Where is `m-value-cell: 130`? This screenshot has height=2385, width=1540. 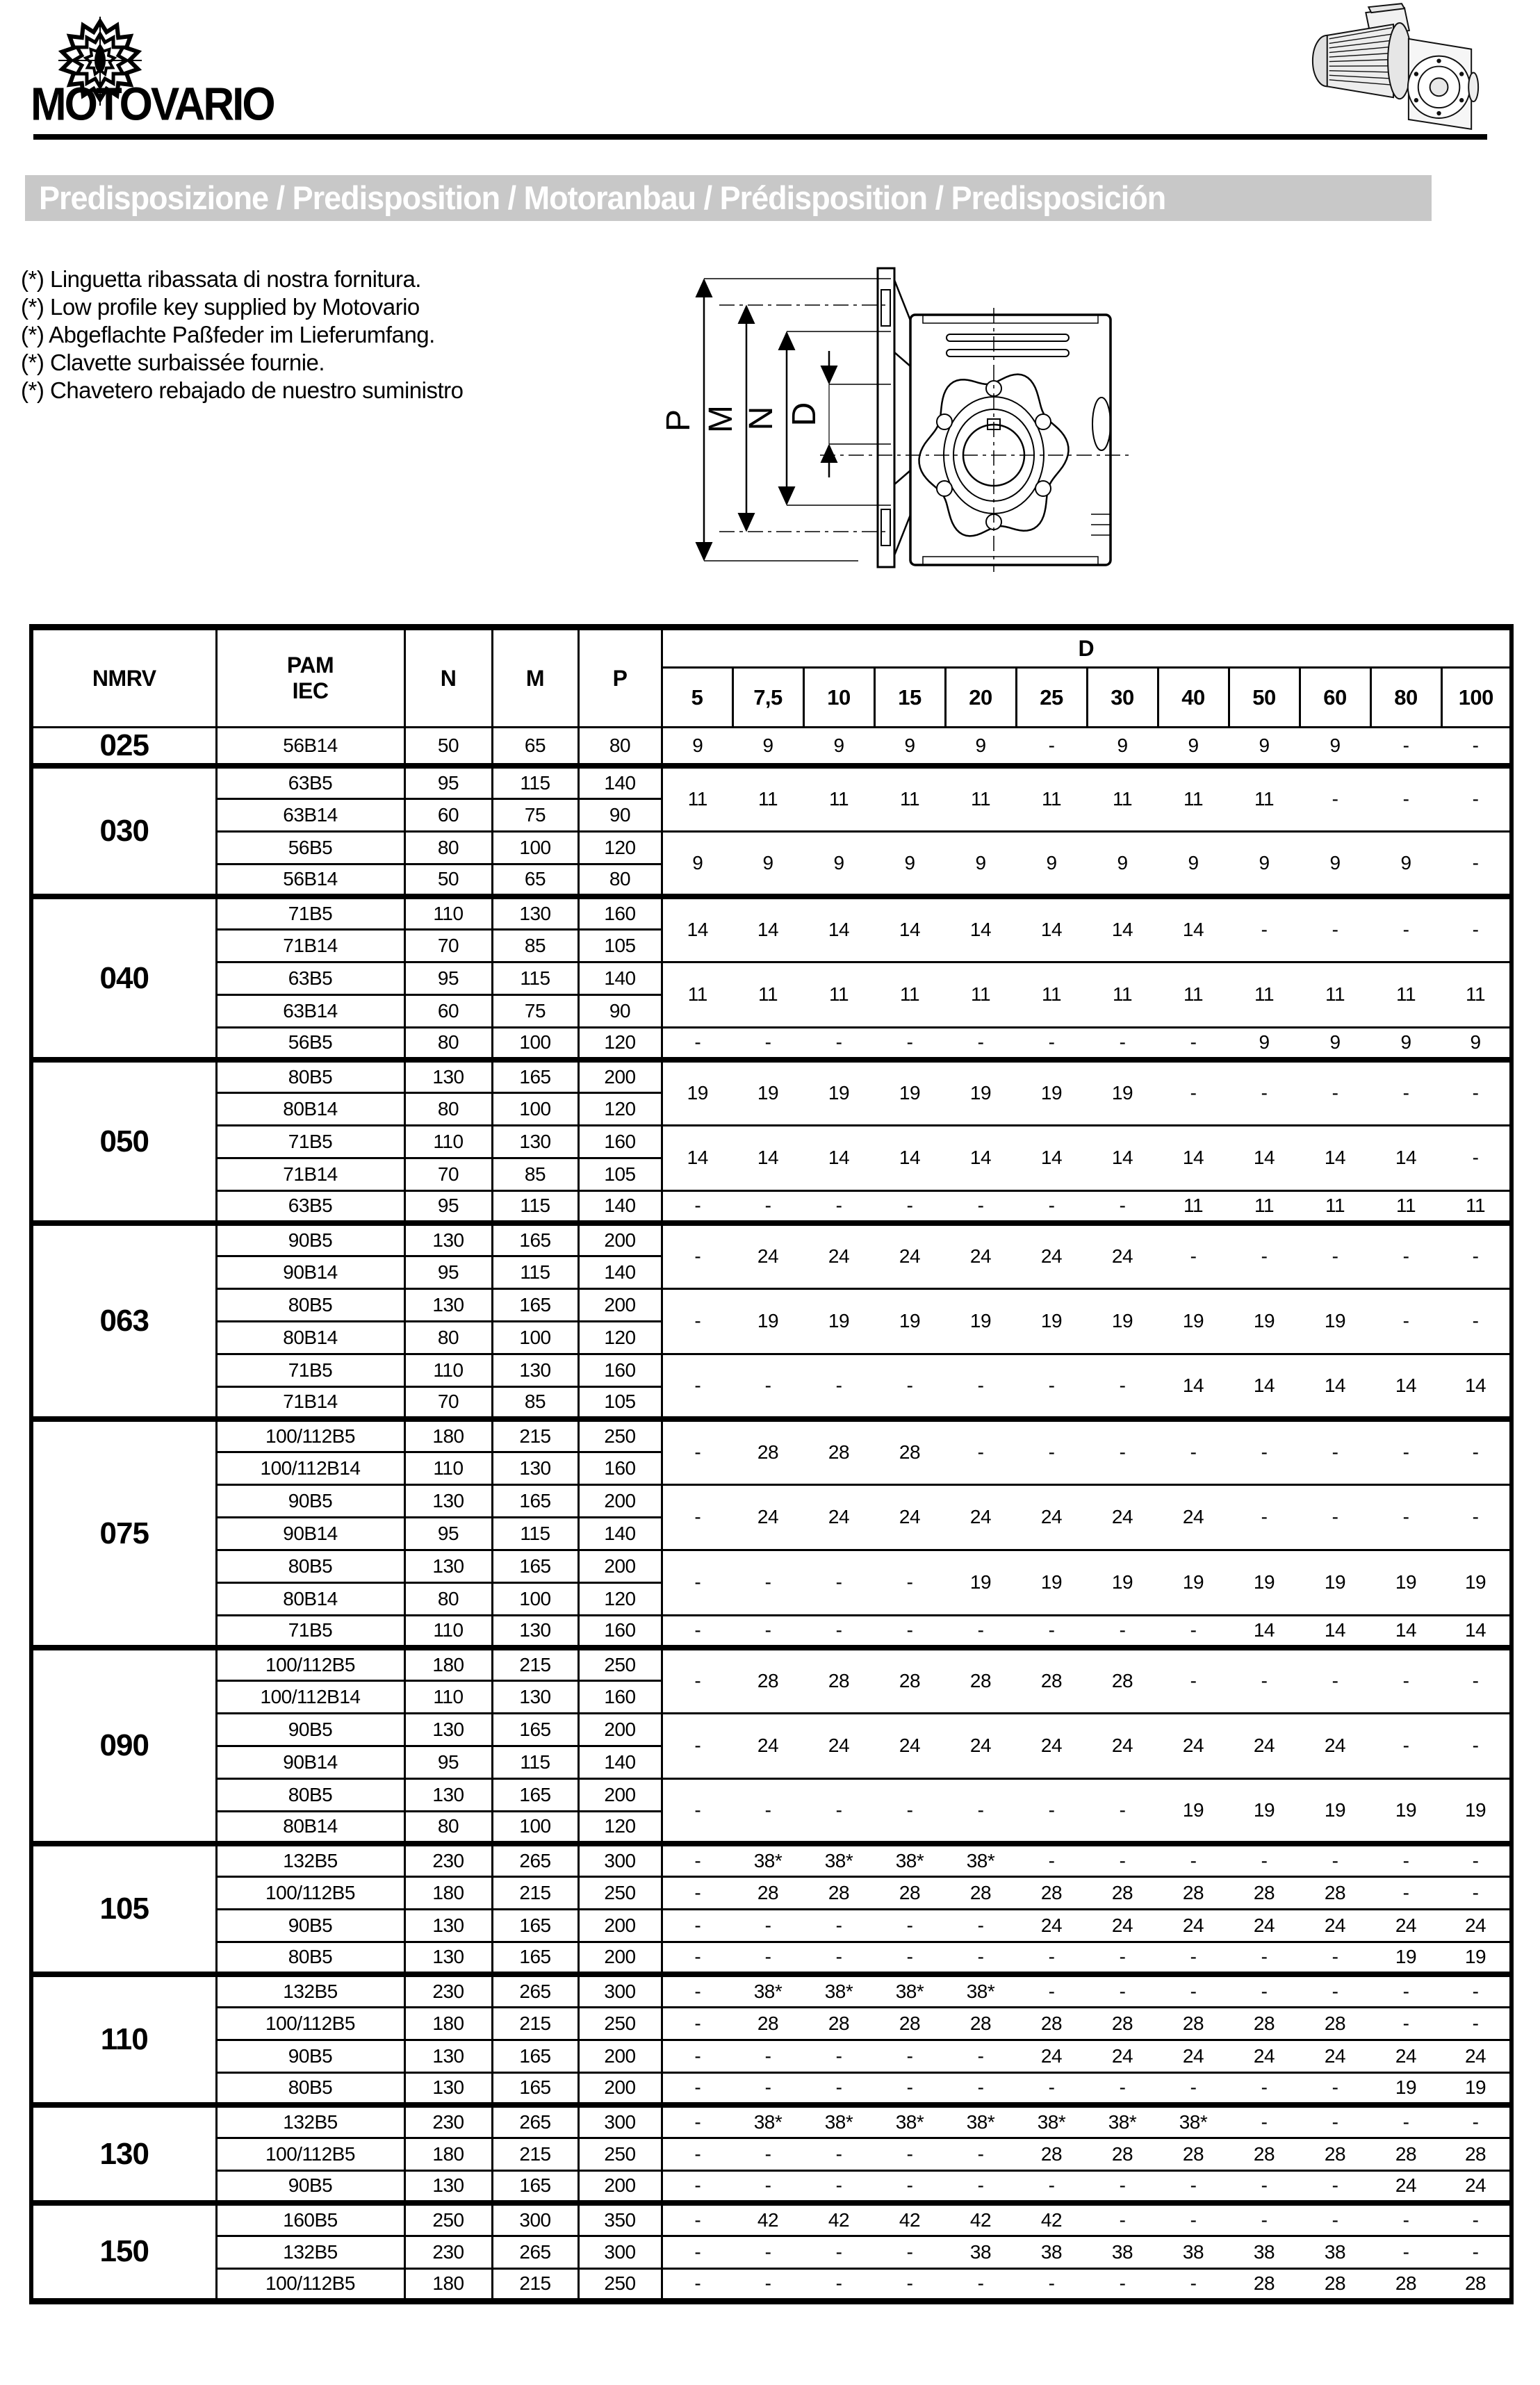 m-value-cell: 130 is located at coordinates (535, 1468).